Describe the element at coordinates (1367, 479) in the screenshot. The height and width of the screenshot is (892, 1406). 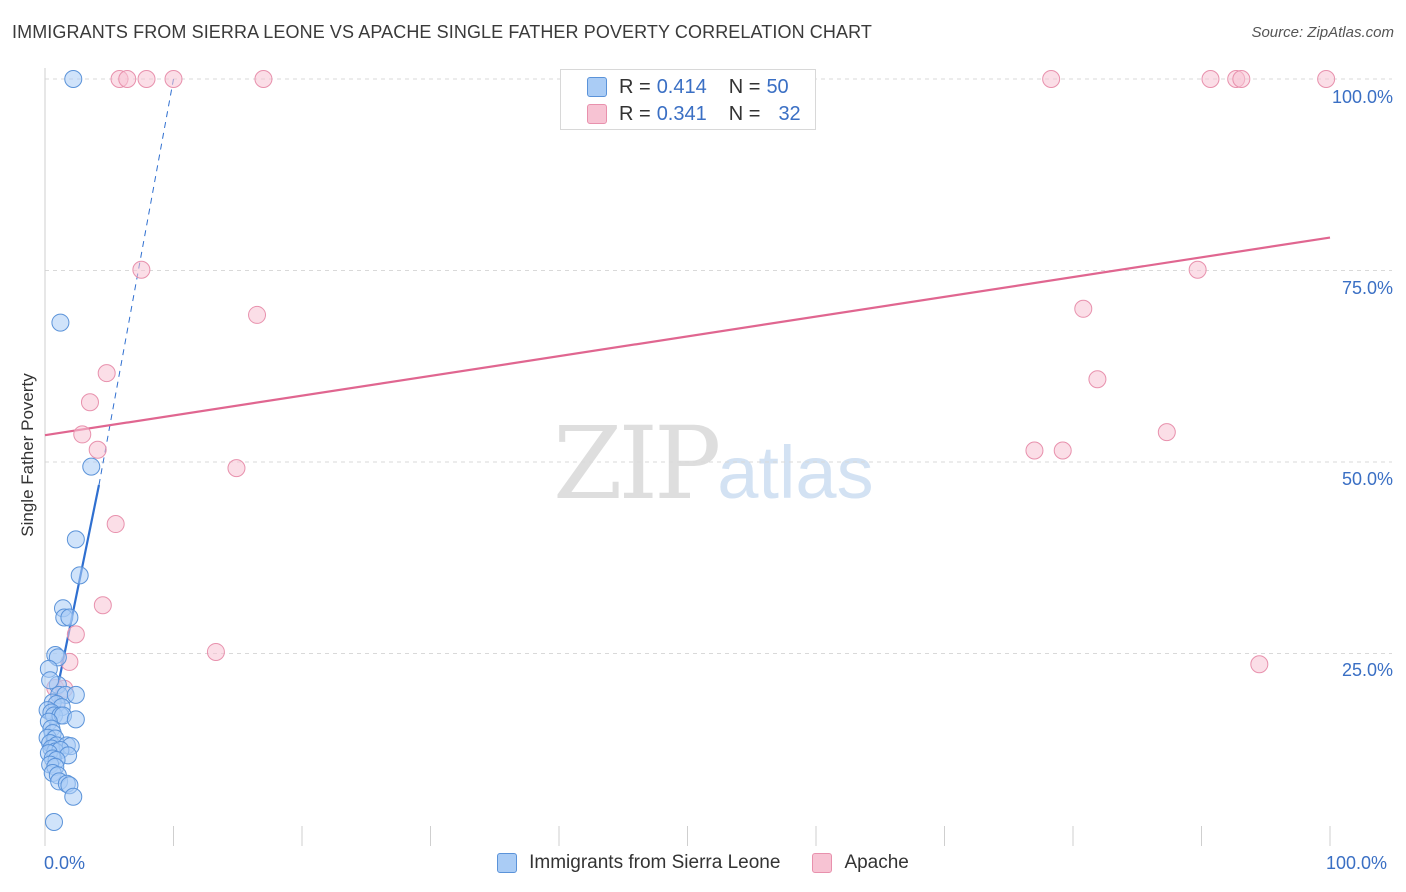
I see `y-tick-label: 50.0%` at that location.